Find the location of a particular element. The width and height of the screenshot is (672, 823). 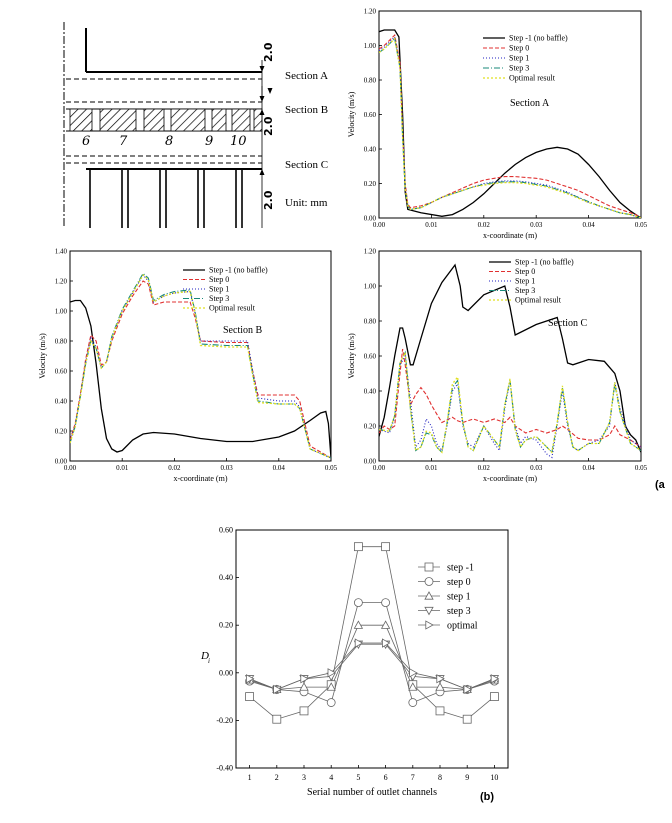

figure-label-a: (a is located at coordinates (660, 485).